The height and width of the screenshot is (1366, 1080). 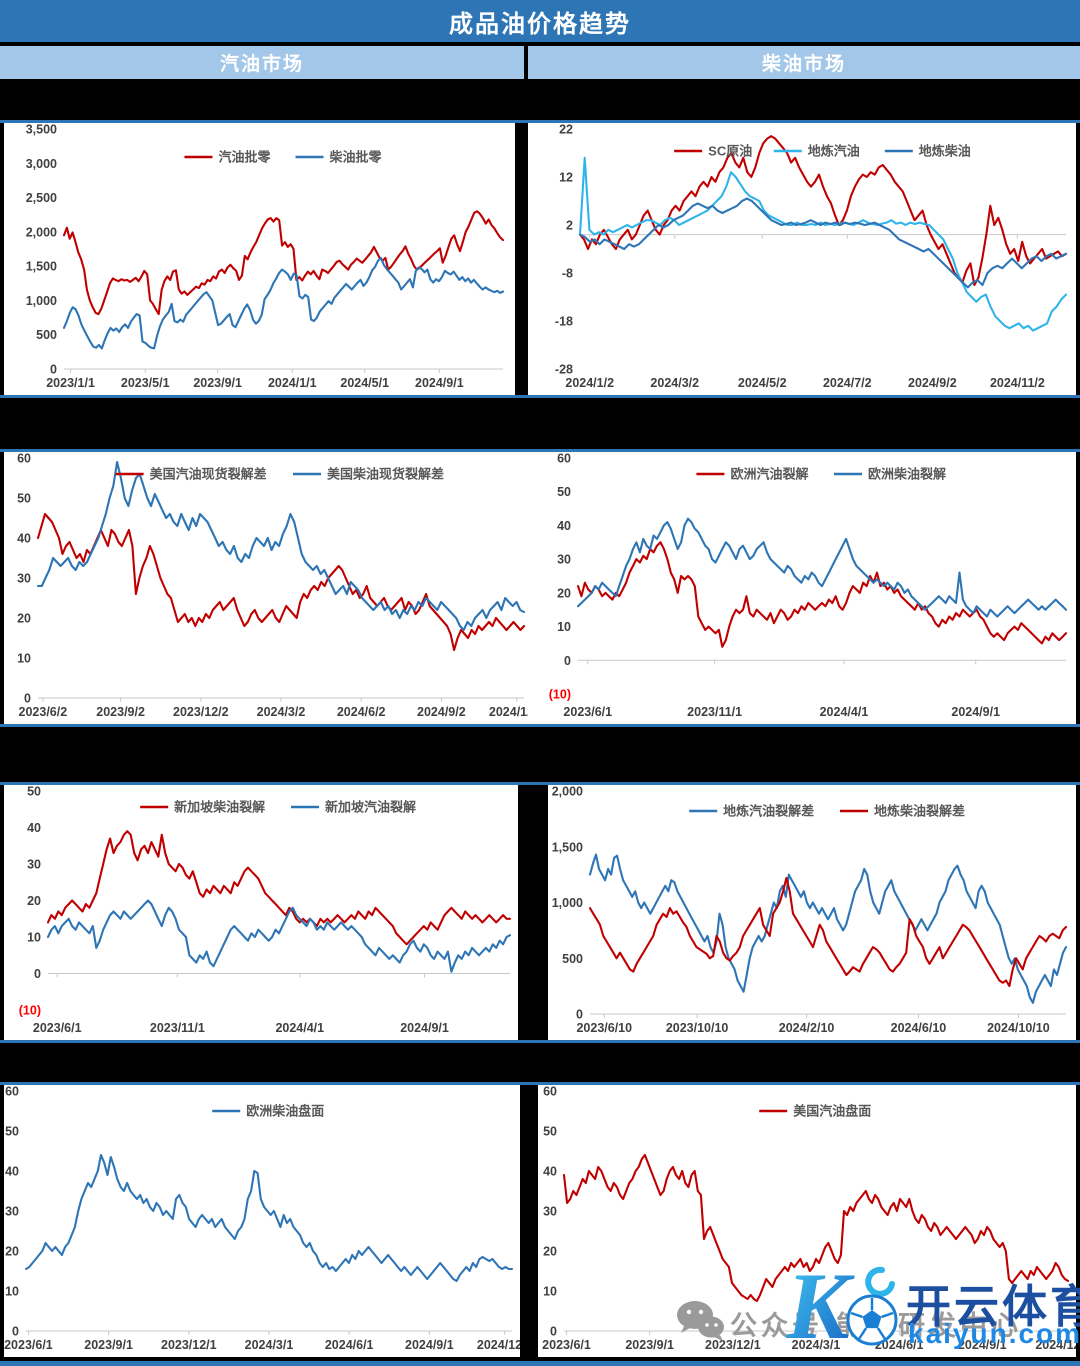 What do you see at coordinates (30, 901) in the screenshot?
I see `y-axis-labels: (10) 0 10 20 30 40 50` at bounding box center [30, 901].